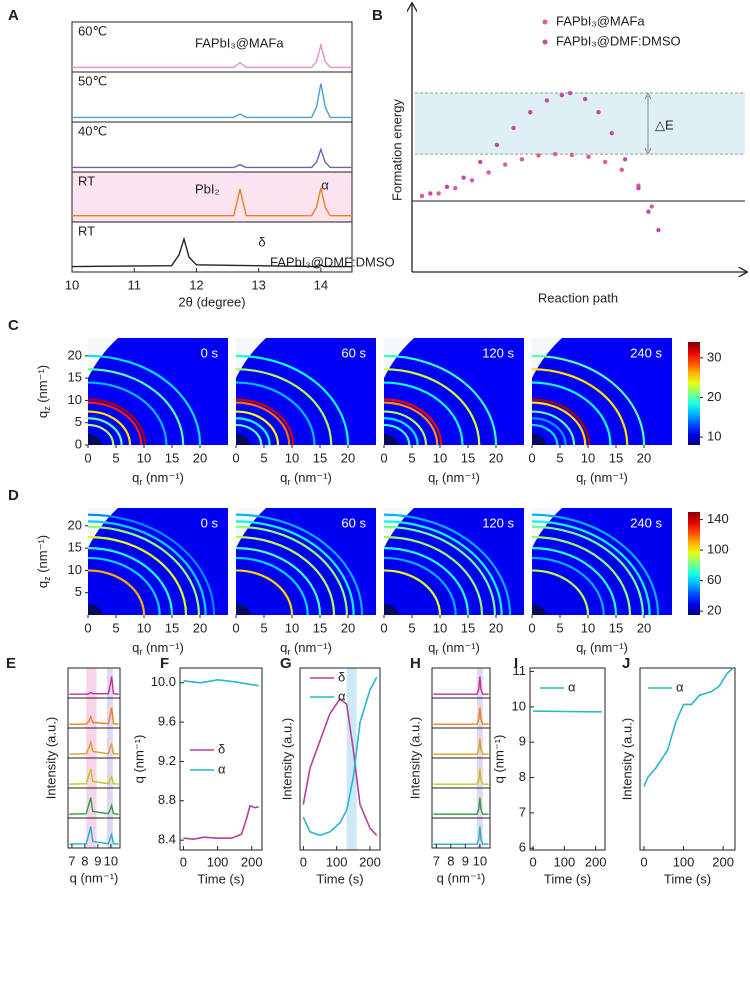 This screenshot has width=750, height=983. I want to click on panel-letter: B, so click(377, 15).